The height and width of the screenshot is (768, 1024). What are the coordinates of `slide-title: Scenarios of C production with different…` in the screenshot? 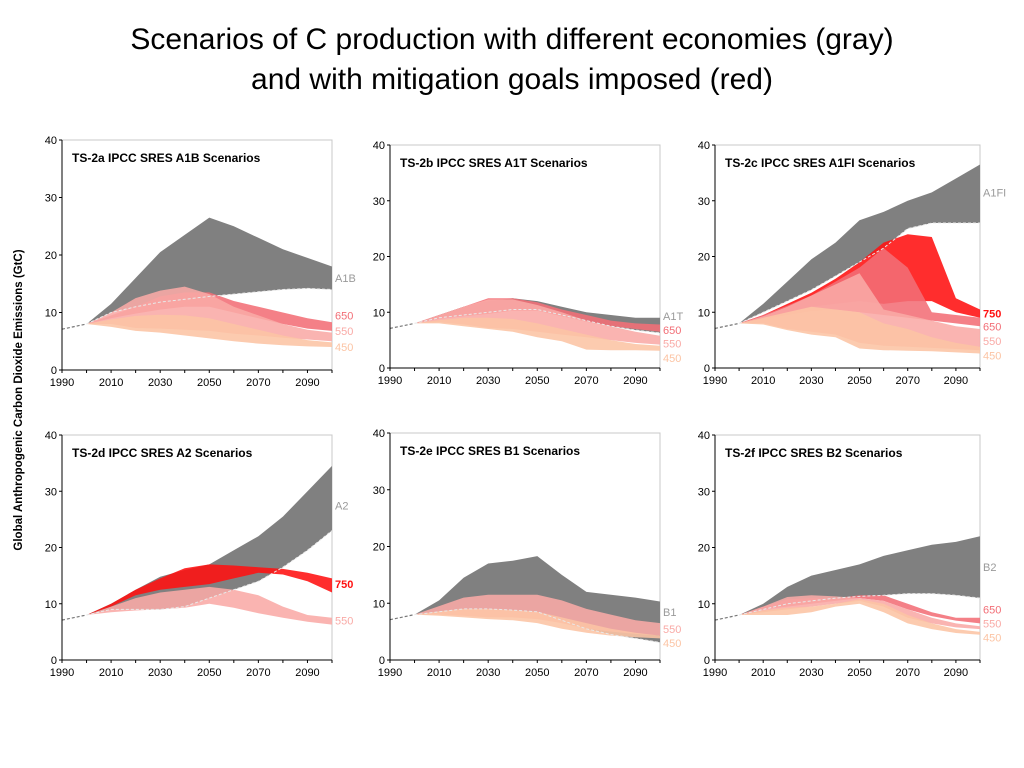 It's located at (512, 60).